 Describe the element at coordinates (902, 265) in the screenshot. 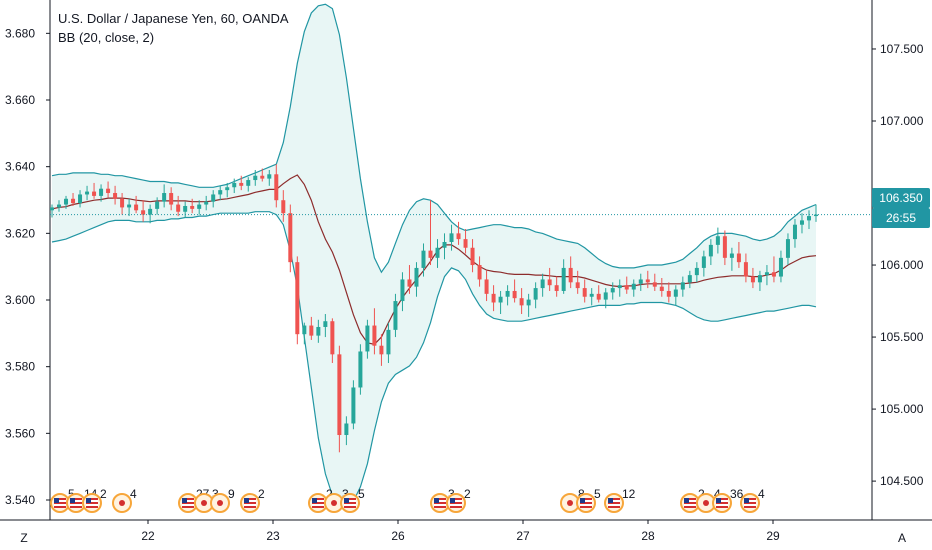

I see `right-tick-label: 106.000` at that location.